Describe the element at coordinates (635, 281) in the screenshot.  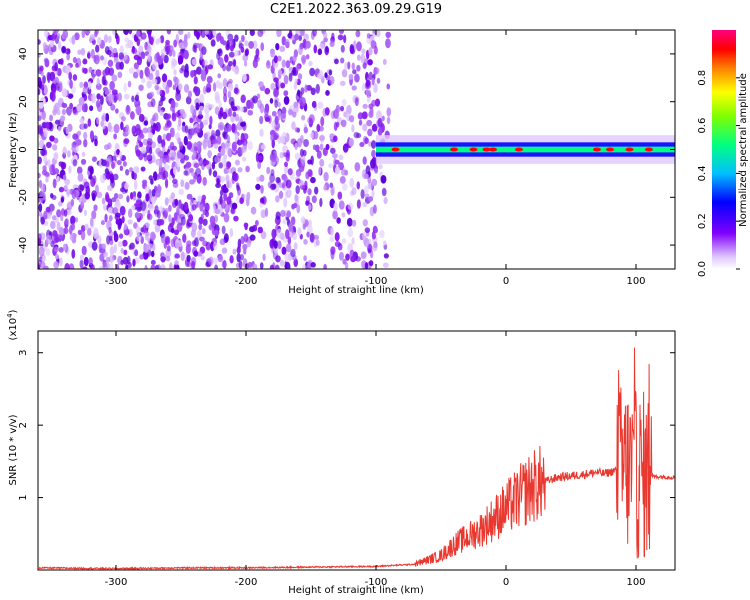
I see `x-tick-label: 100` at that location.